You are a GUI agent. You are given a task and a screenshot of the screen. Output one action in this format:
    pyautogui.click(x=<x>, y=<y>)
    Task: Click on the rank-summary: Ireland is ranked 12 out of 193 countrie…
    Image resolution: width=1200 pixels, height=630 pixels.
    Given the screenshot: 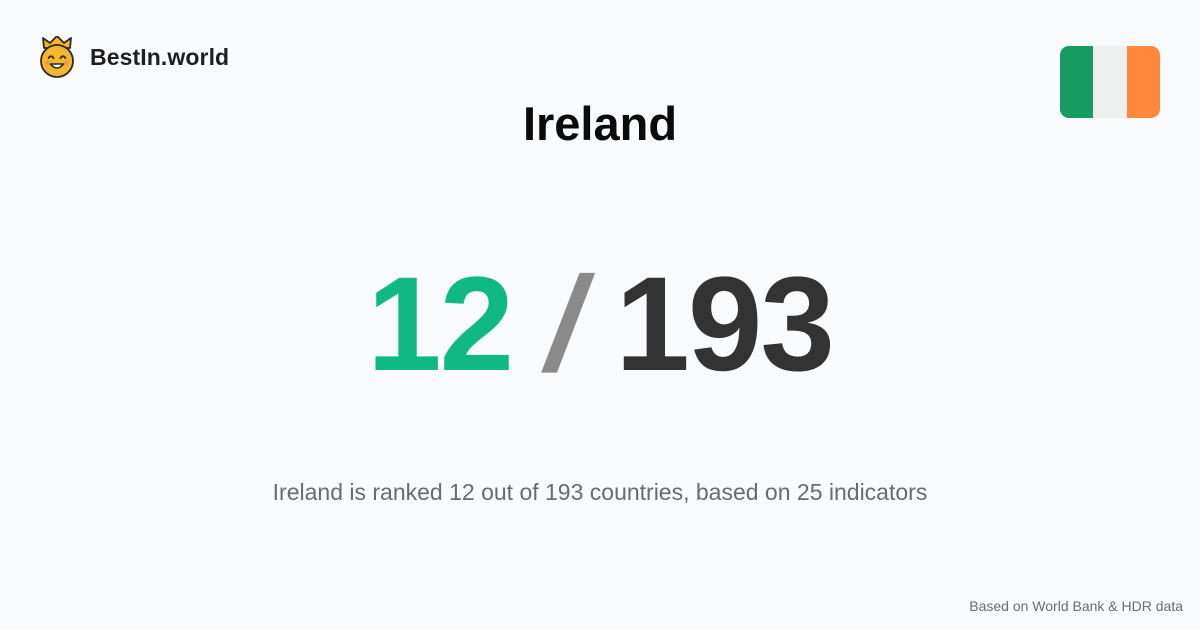 What is the action you would take?
    pyautogui.click(x=600, y=492)
    